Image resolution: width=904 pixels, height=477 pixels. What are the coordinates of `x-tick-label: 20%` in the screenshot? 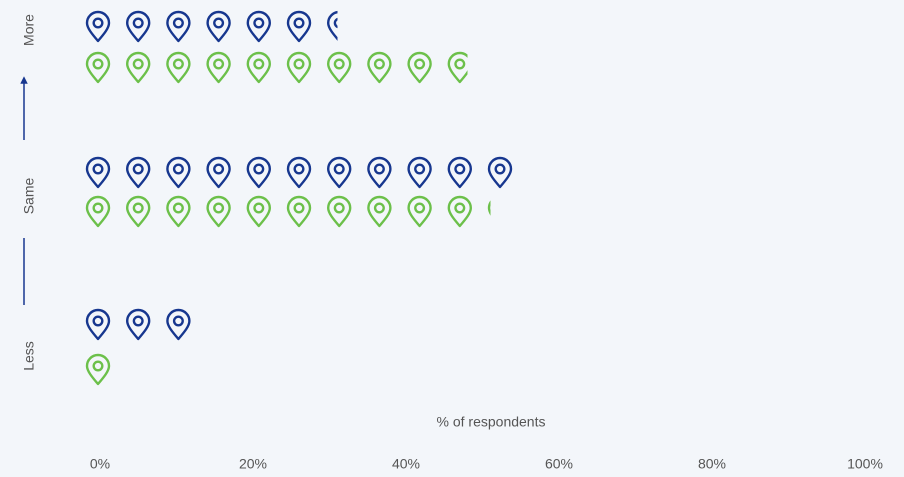 It's located at (253, 464).